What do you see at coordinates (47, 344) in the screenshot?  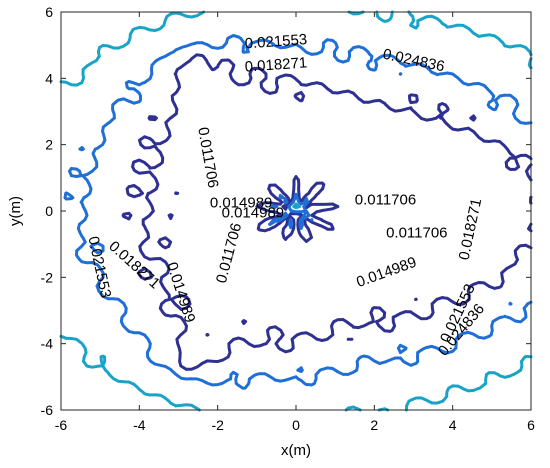 I see `y-tick-label: -4` at bounding box center [47, 344].